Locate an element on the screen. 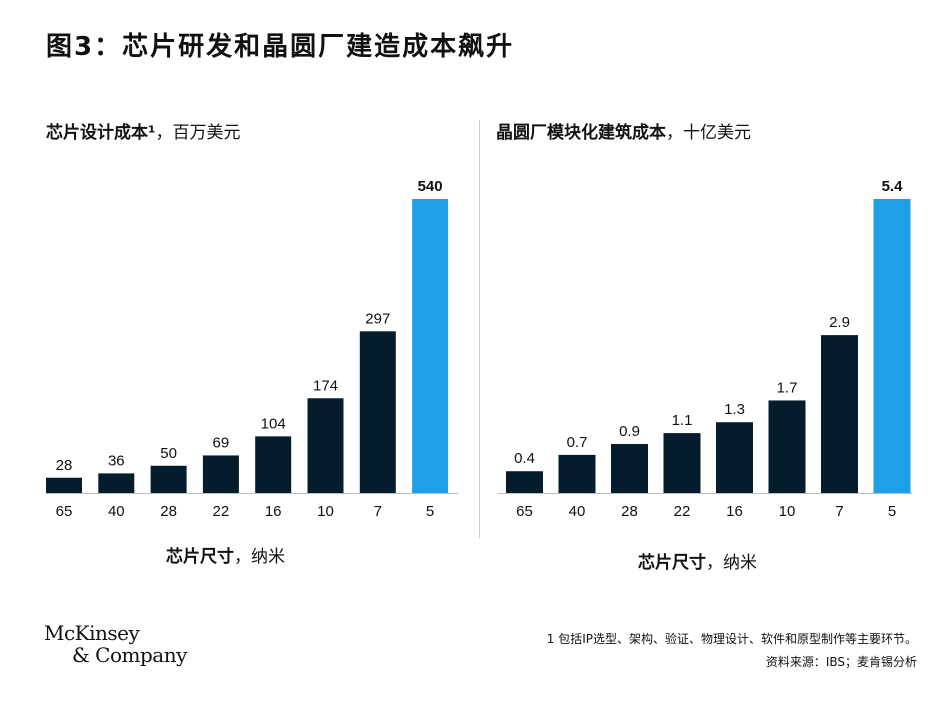 Image resolution: width=941 pixels, height=706 pixels. chart1-value-label-10: 174 is located at coordinates (325, 385).